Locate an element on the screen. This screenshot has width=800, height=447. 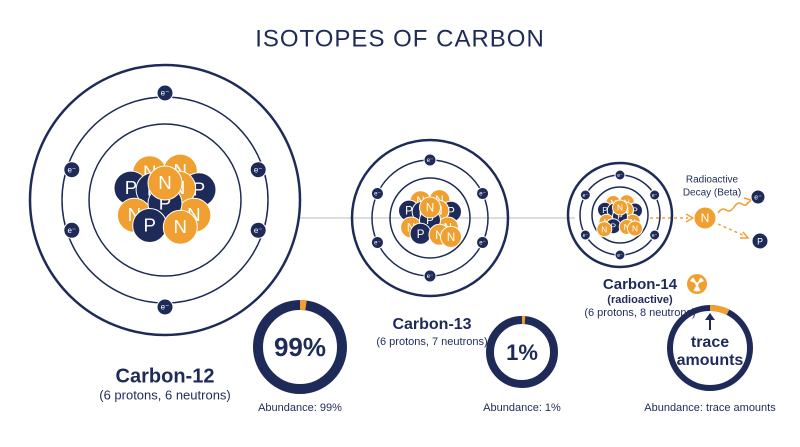
abundance-caption: Abundance: trace amounts is located at coordinates (710, 408).